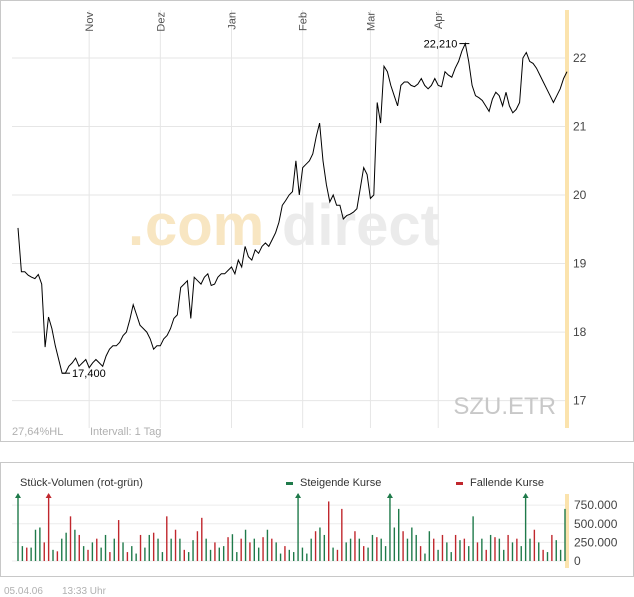  Describe the element at coordinates (580, 332) in the screenshot. I see `y-tick-18: 18` at that location.